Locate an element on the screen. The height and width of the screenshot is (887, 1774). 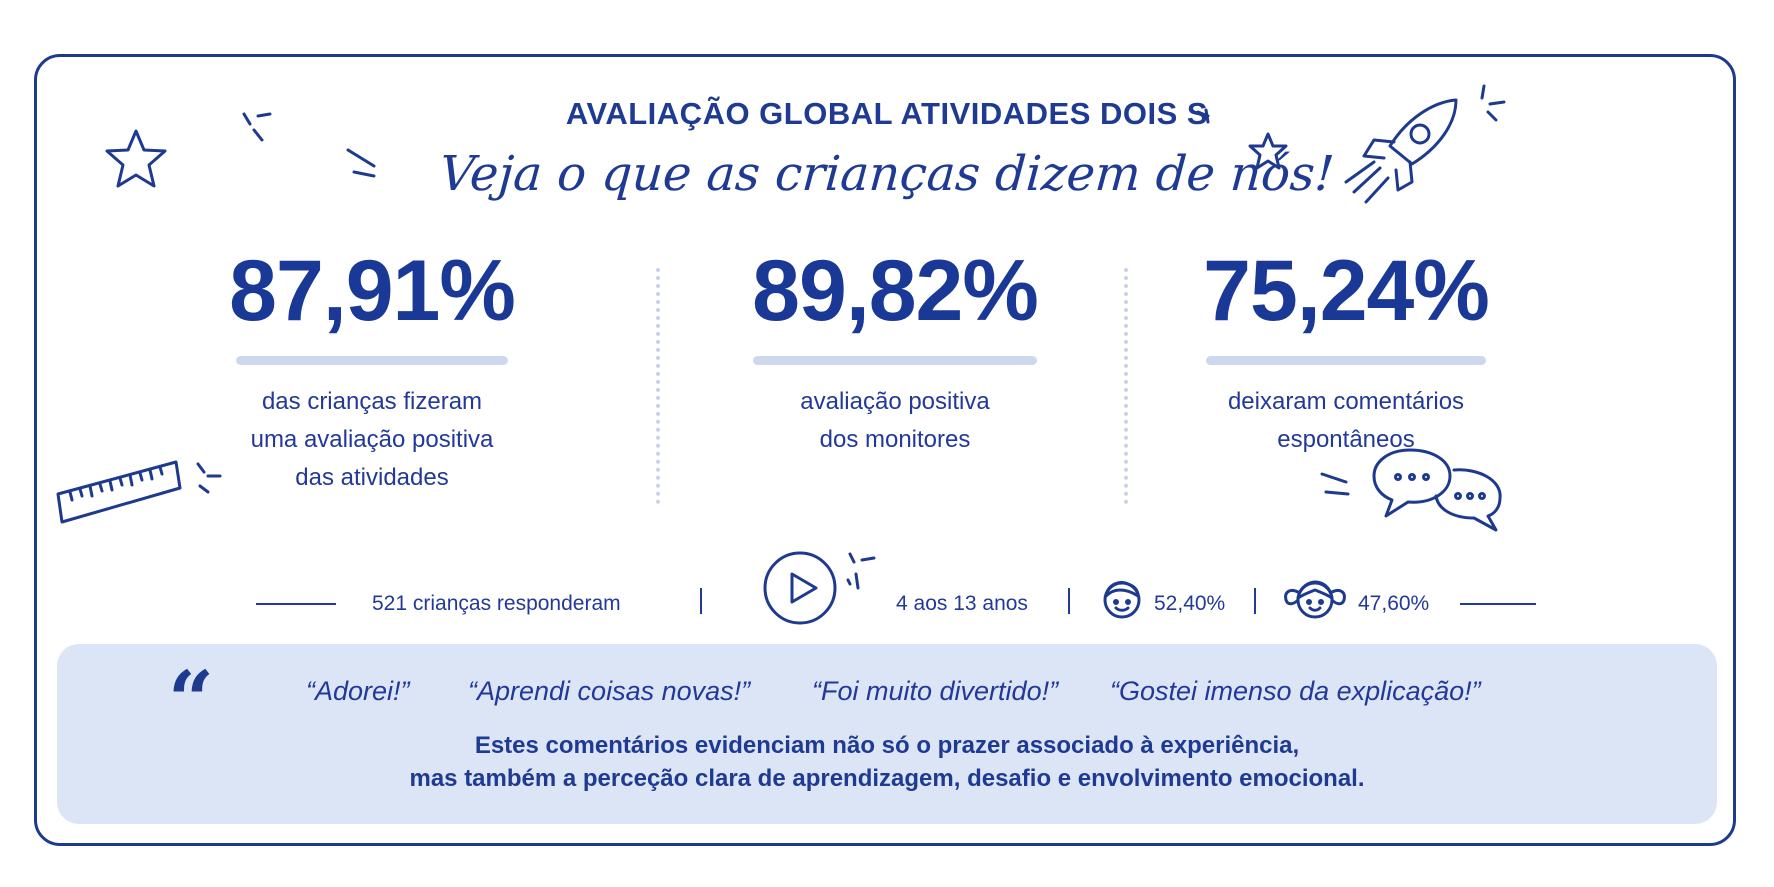
quote-item: “Aprendi coisas novas!” is located at coordinates (609, 691).